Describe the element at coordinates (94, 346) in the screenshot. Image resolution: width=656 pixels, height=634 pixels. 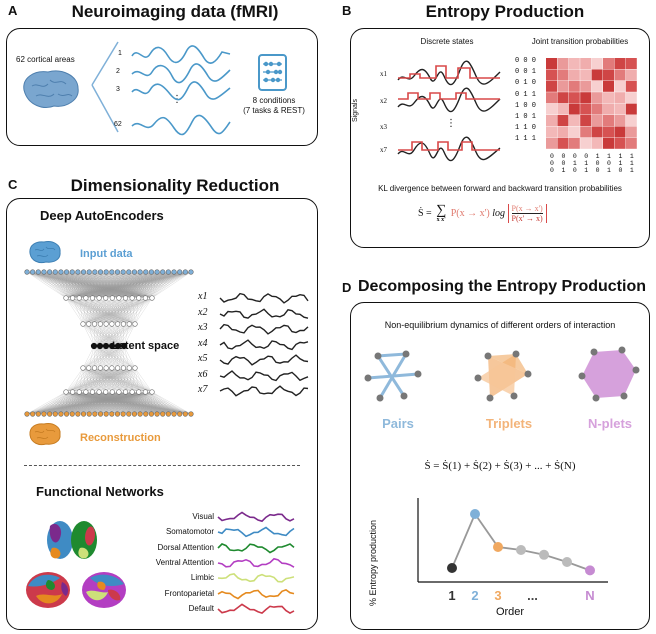
I see `latent-node` at that location.